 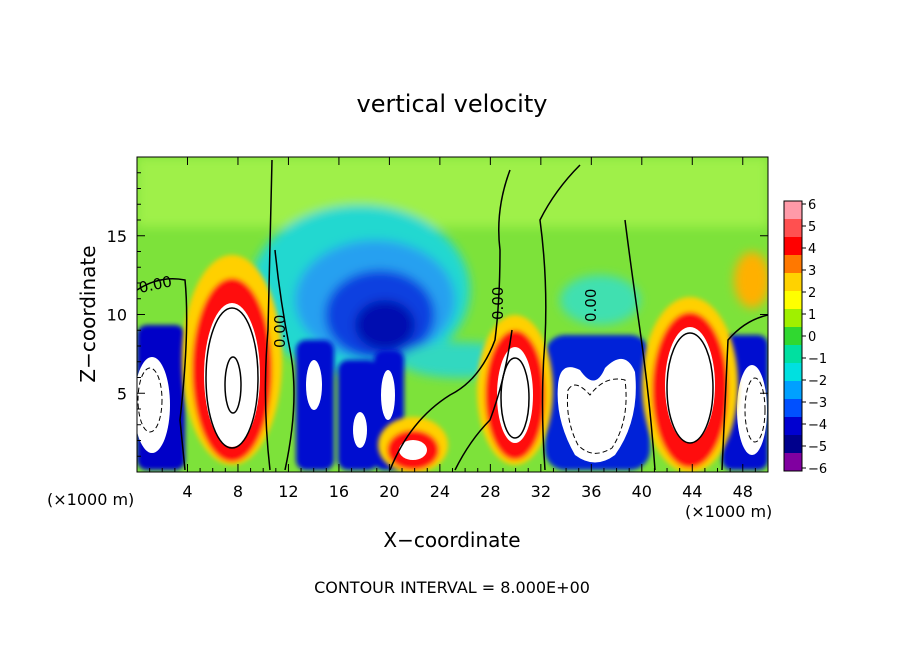 I want to click on x-axis-units-right: (×1000 m), so click(x=728, y=511).